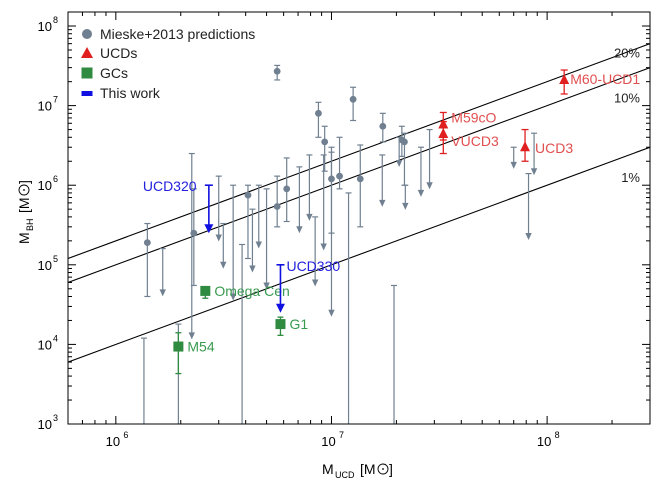 The image size is (662, 487). What do you see at coordinates (87, 52) in the screenshot?
I see `legend-marker-ucds` at bounding box center [87, 52].